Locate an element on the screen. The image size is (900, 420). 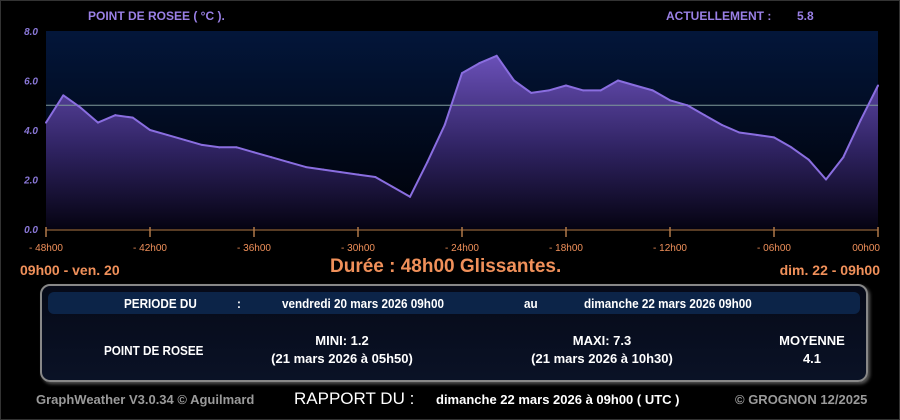
y-tick-label: 2.0 is located at coordinates (30, 181).